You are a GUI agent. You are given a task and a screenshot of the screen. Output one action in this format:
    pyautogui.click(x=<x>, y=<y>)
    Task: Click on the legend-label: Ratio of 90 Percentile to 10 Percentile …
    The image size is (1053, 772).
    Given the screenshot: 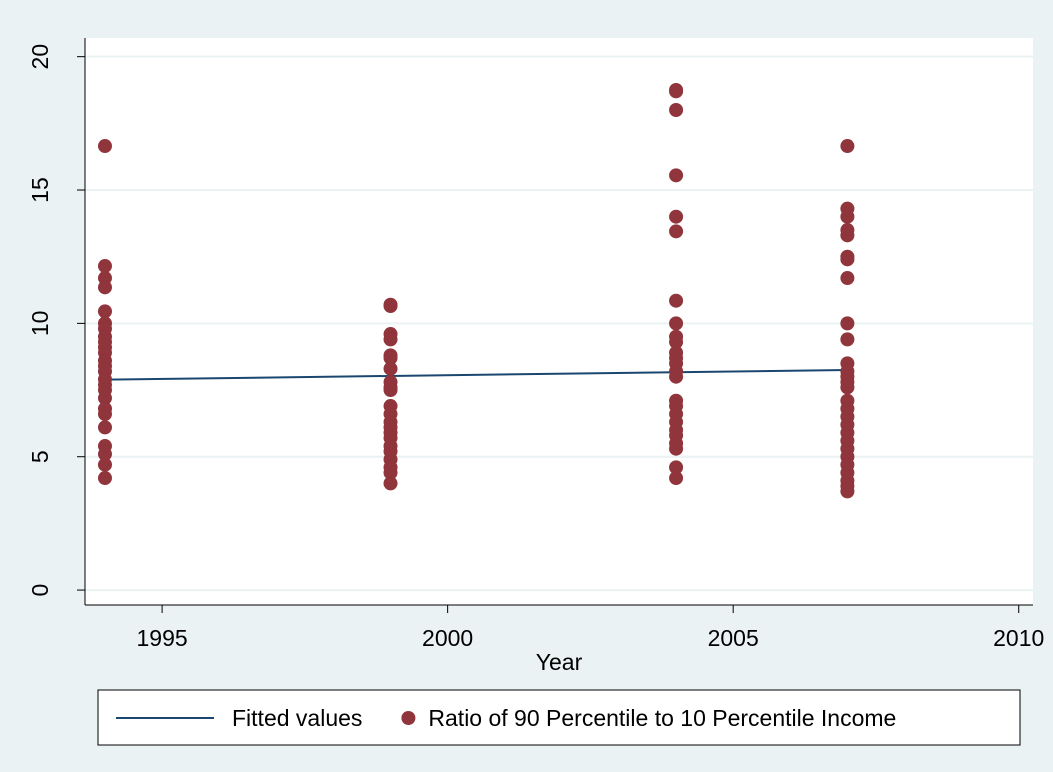 What is the action you would take?
    pyautogui.click(x=662, y=718)
    